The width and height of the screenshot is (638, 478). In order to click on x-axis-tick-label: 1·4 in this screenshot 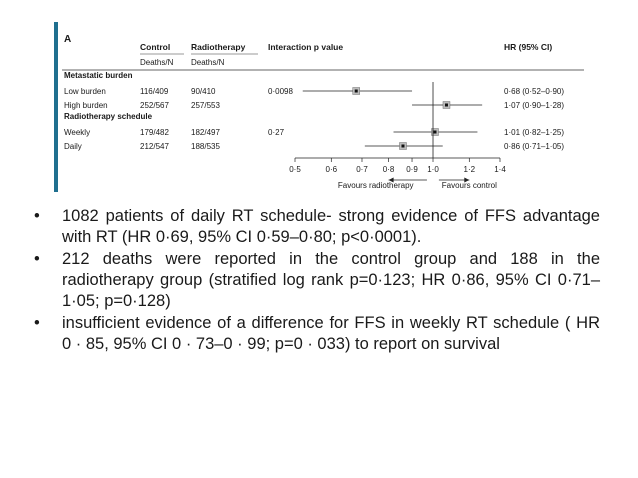, I will do `click(500, 169)`.